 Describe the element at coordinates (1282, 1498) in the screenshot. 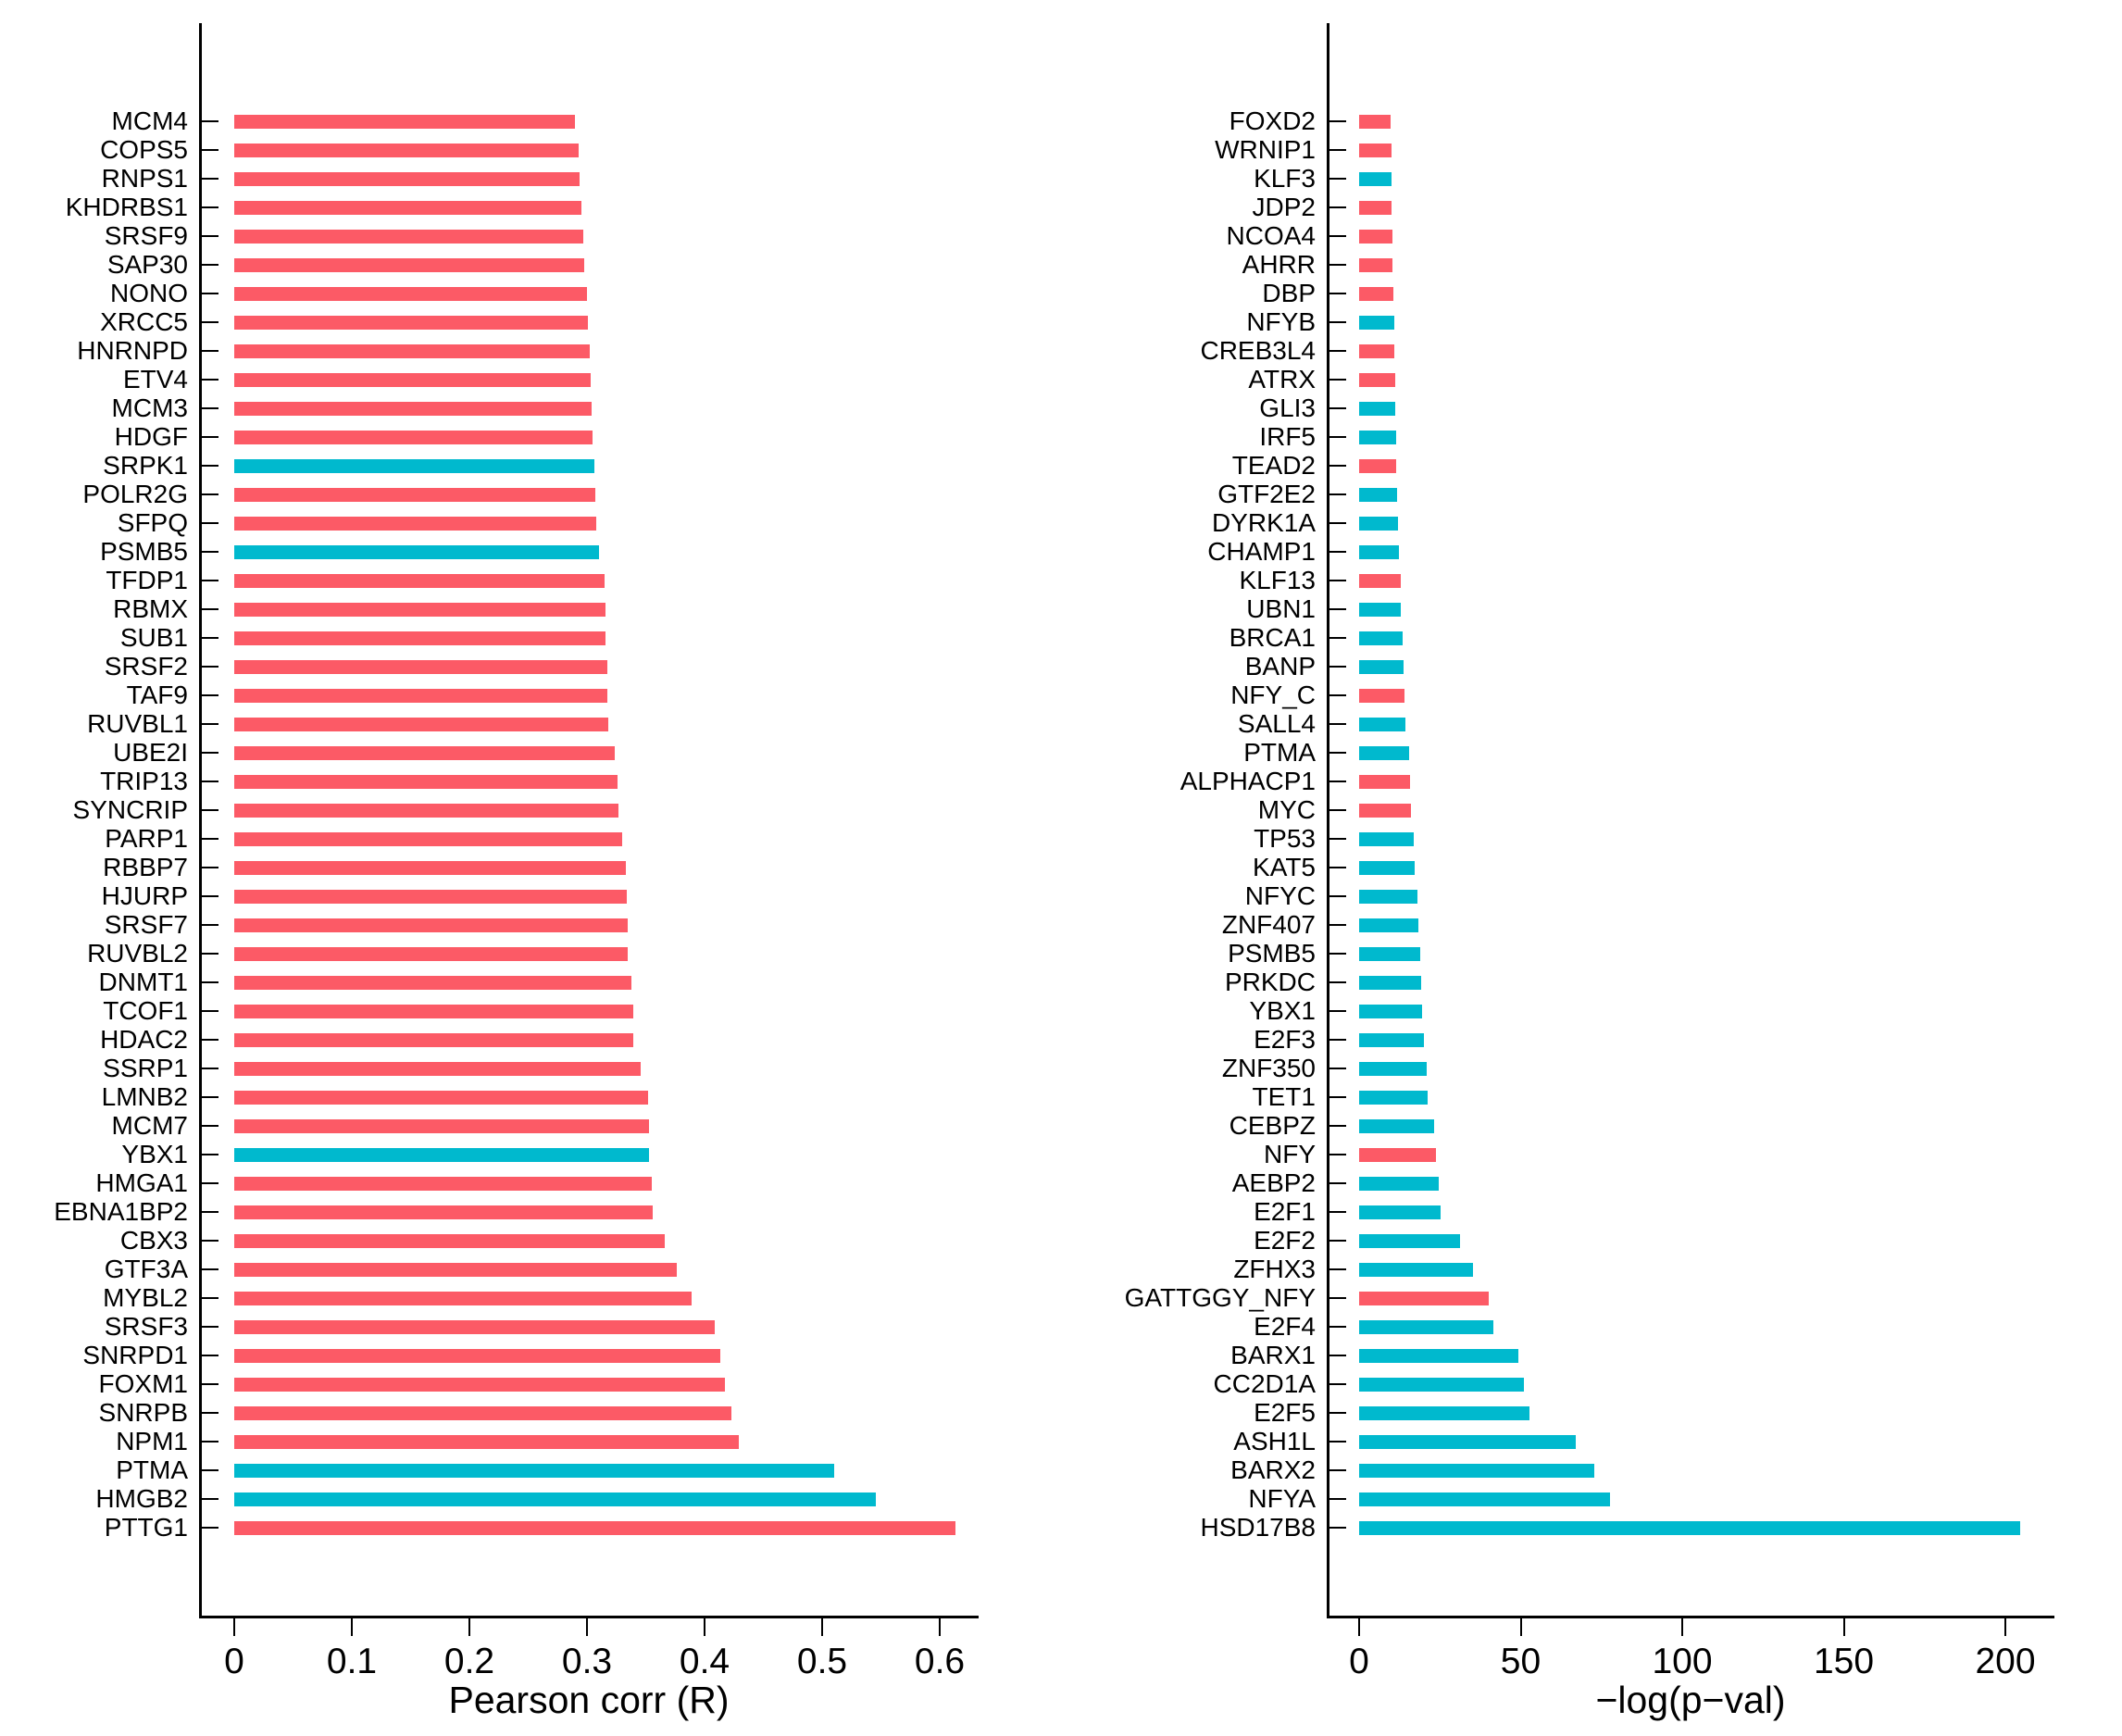

I see `y-tick-label: NFYA` at that location.